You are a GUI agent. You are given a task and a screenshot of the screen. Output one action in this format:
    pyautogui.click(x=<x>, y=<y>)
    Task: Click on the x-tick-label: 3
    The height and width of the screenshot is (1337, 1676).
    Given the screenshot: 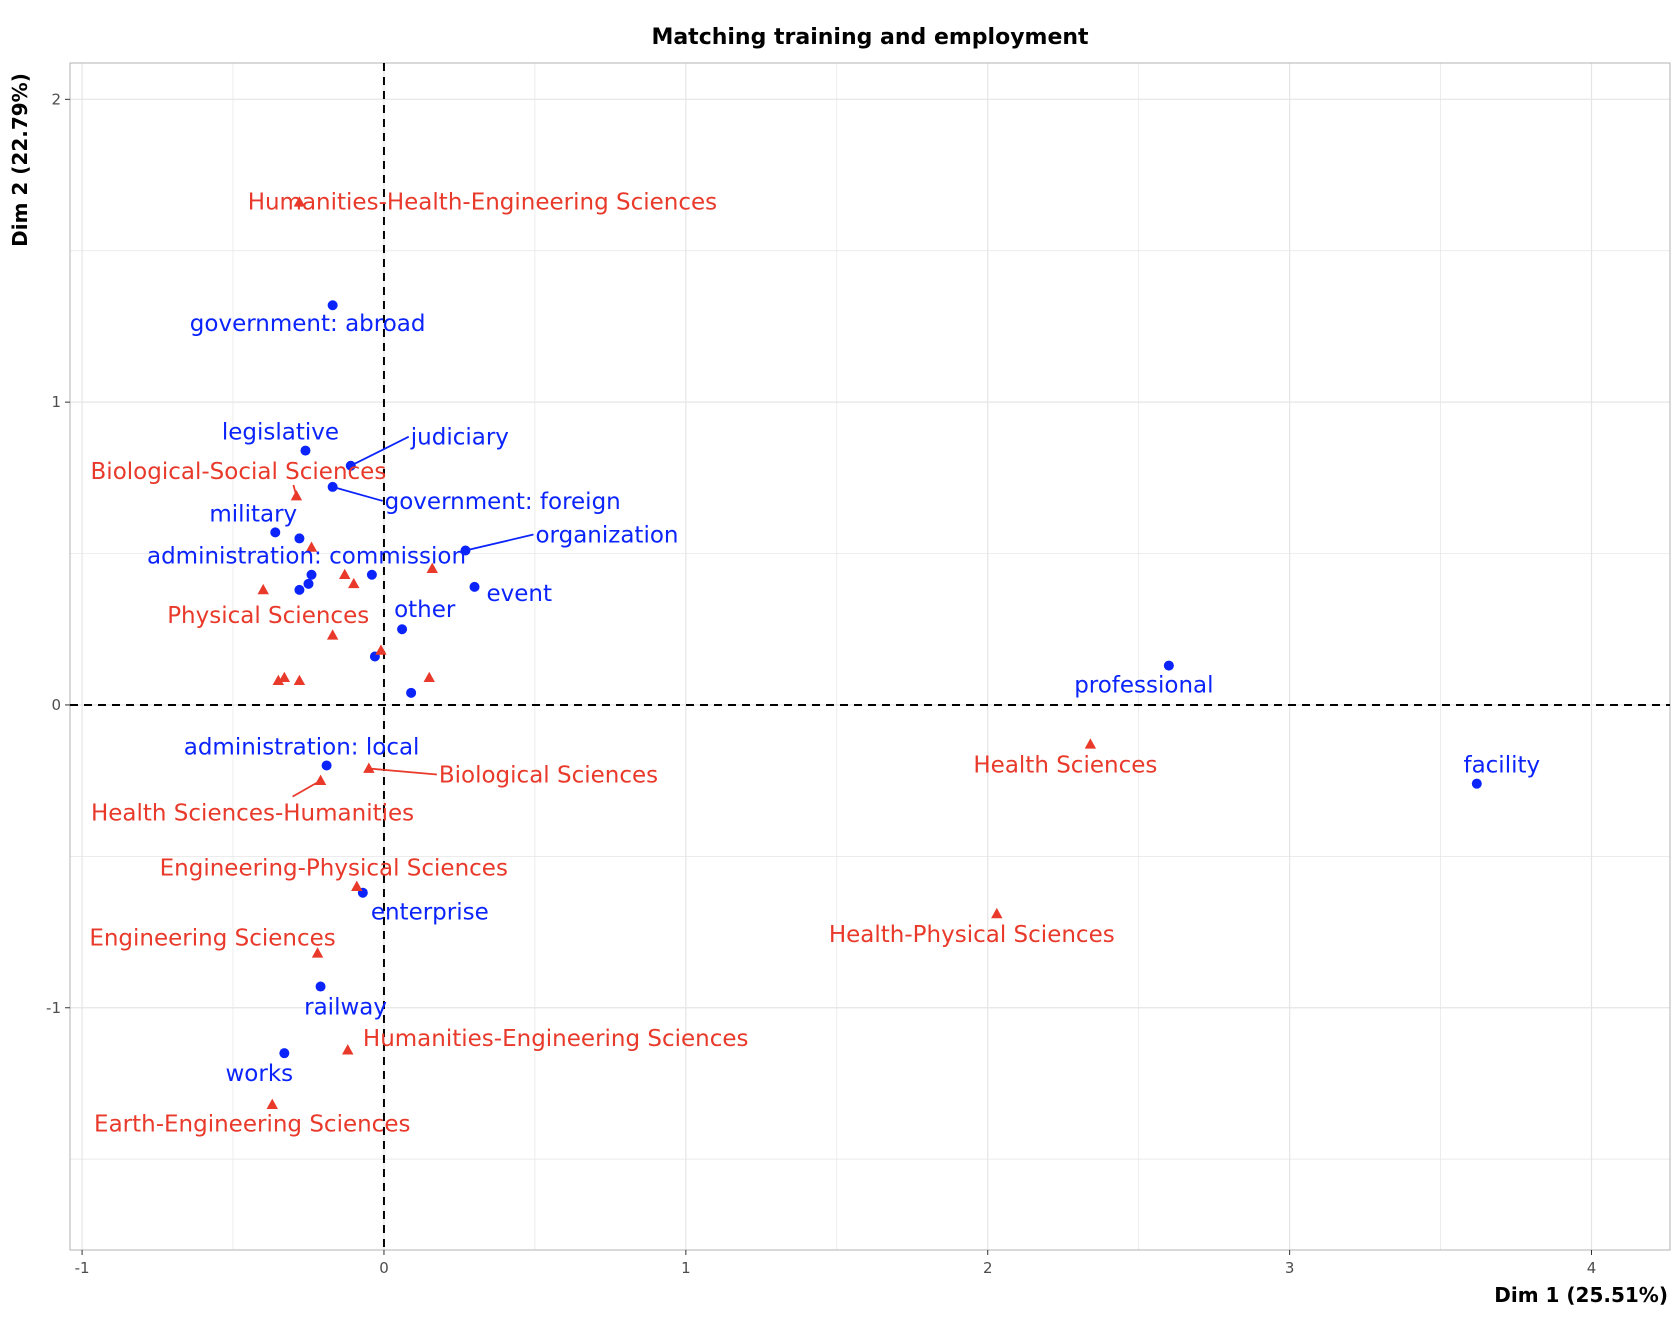 What is the action you would take?
    pyautogui.click(x=1290, y=1268)
    